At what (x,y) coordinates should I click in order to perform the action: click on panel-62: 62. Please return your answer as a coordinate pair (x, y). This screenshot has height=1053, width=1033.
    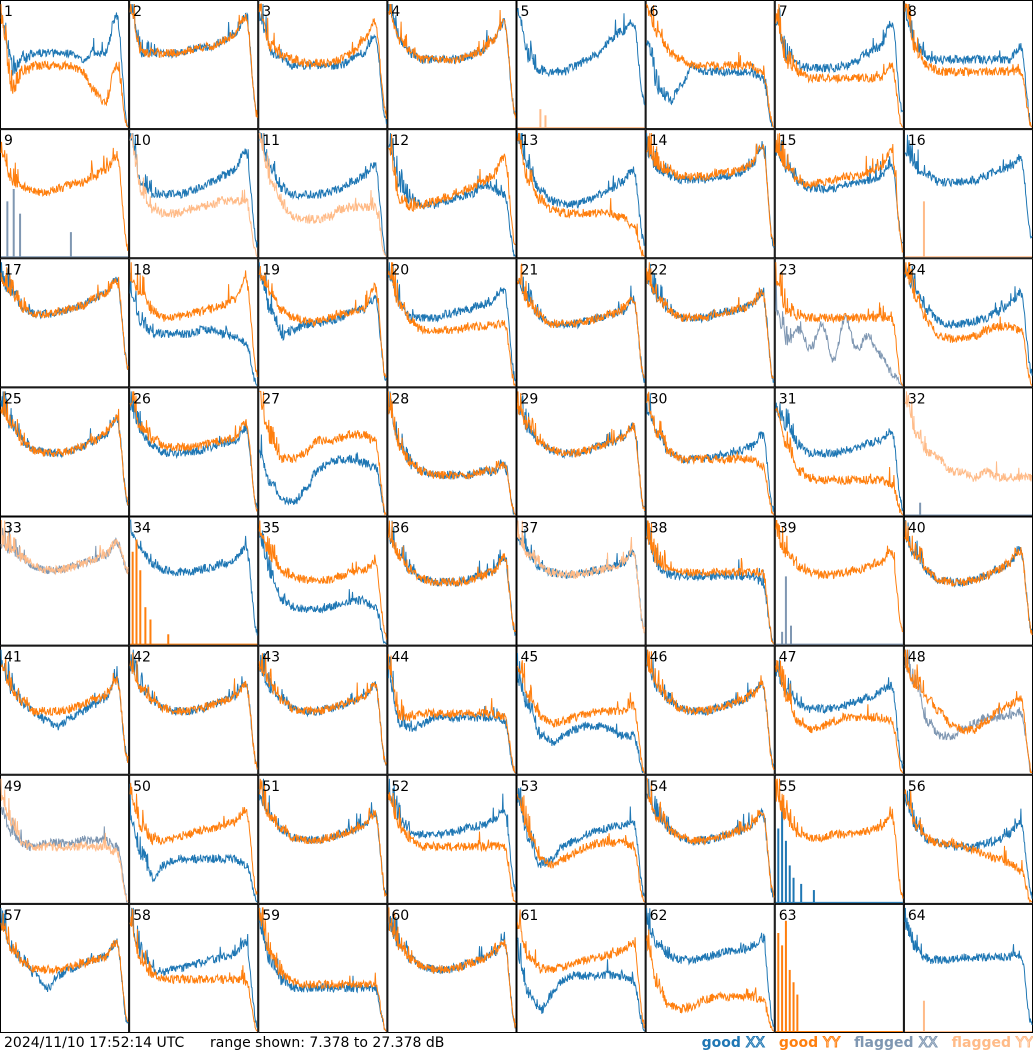
    Looking at the image, I should click on (710, 968).